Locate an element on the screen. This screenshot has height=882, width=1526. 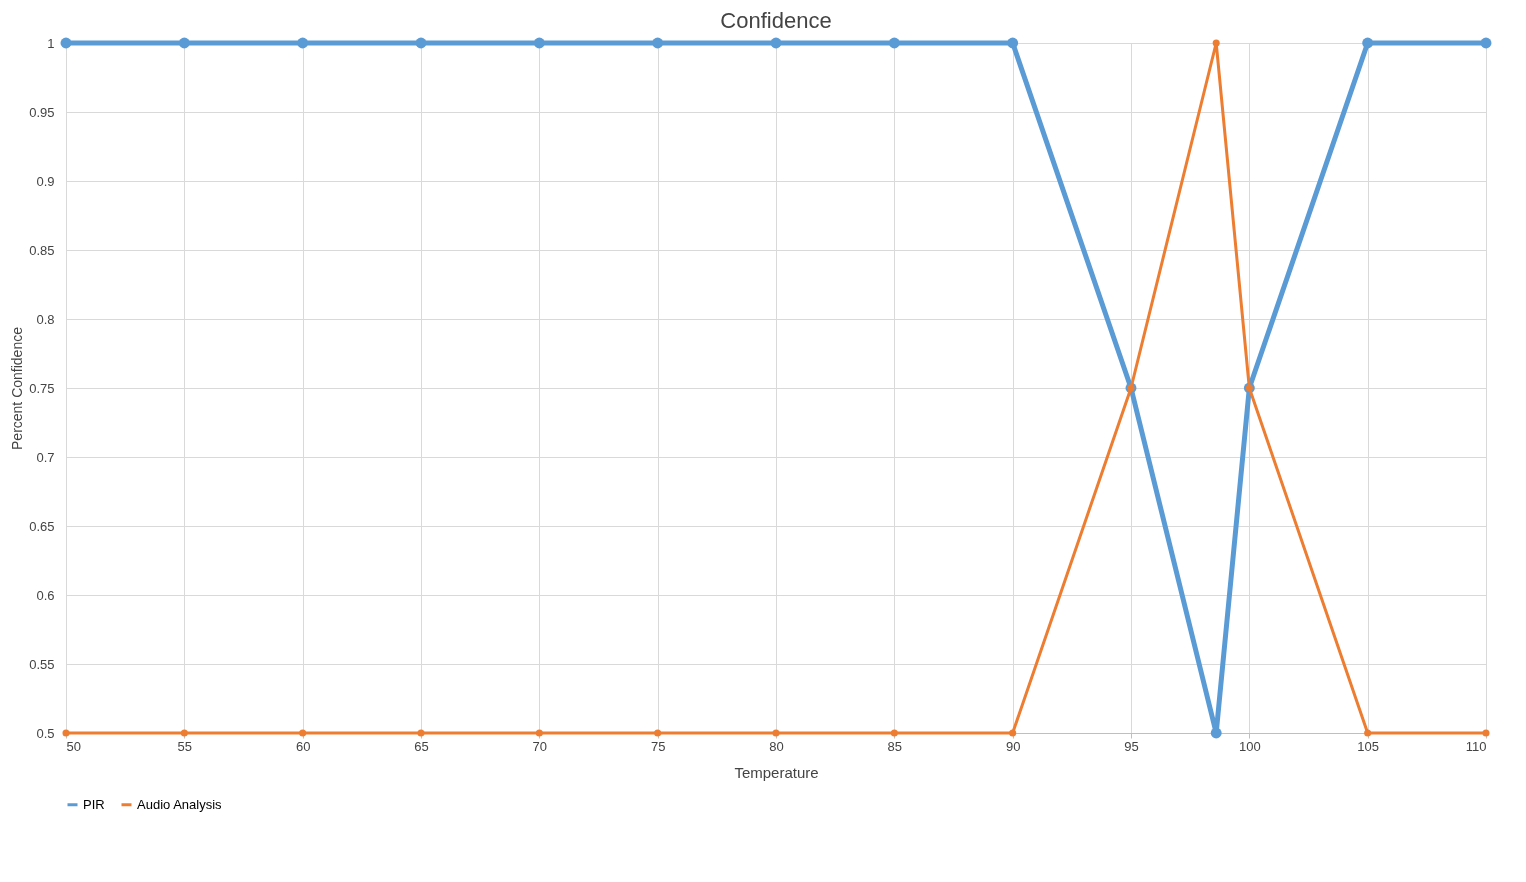
chart-title: Confidence is located at coordinates (776, 20).